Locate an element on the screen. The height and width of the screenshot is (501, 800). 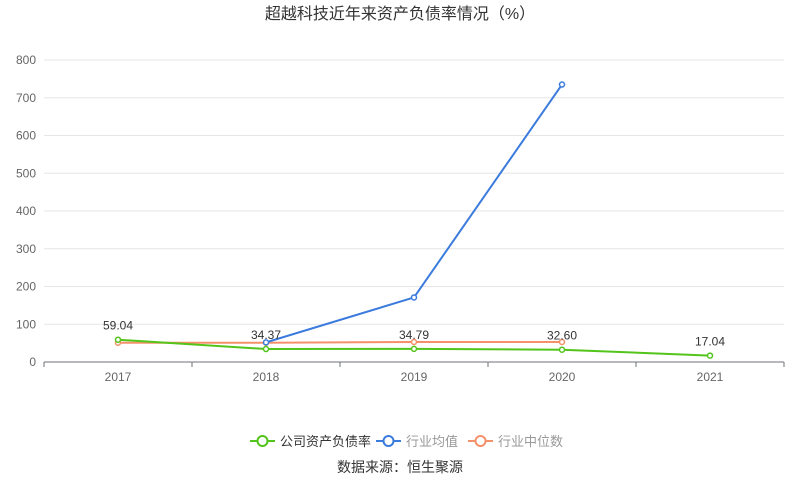
data-label: 34.79 is located at coordinates (414, 335).